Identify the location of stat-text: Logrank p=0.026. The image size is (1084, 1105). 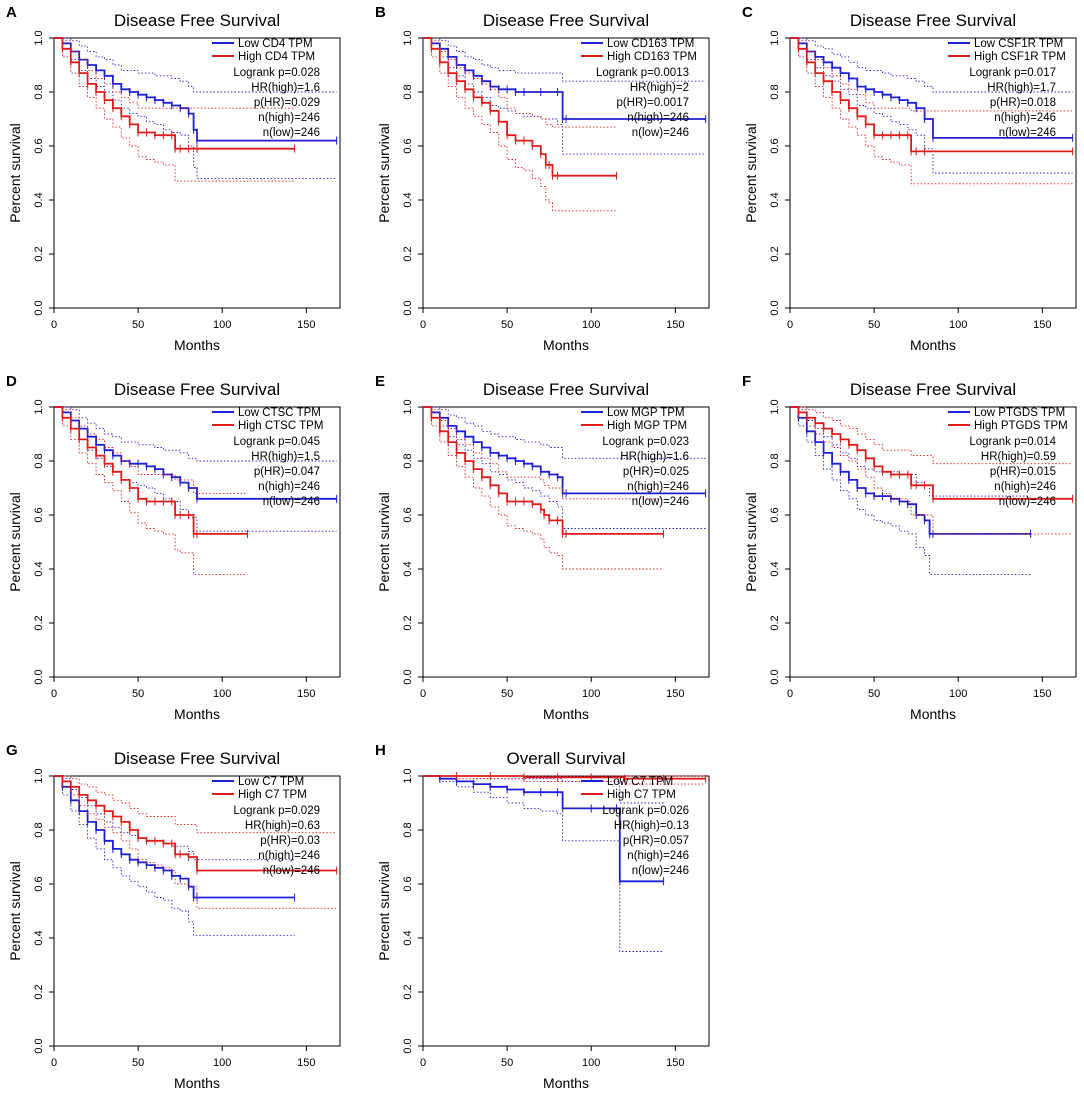
(645, 811).